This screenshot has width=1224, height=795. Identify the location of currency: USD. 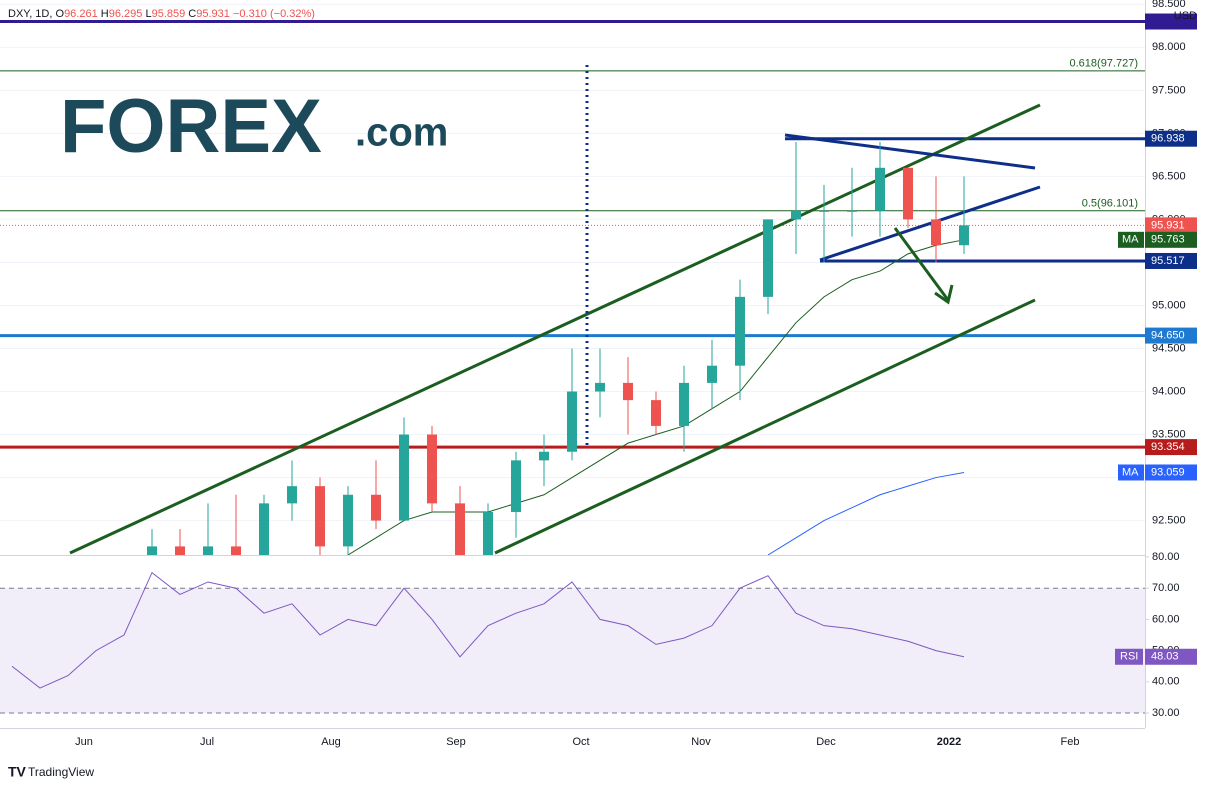
(1185, 16).